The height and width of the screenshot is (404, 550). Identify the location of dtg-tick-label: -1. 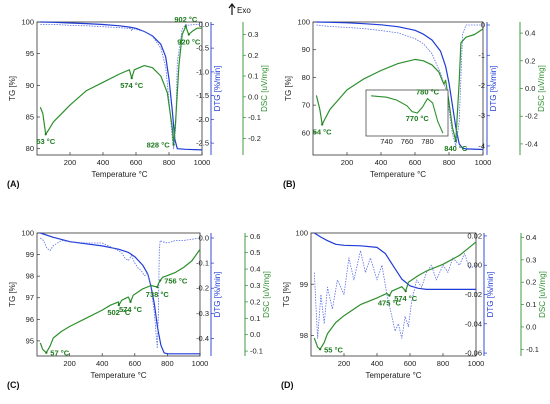
(481, 55).